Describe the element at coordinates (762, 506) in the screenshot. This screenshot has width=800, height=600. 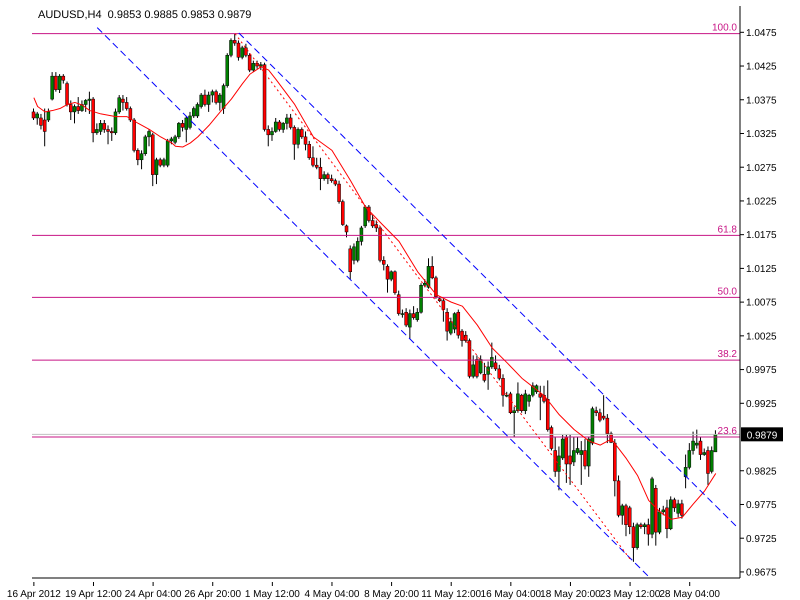
I see `y-tick-label: 0.9775` at that location.